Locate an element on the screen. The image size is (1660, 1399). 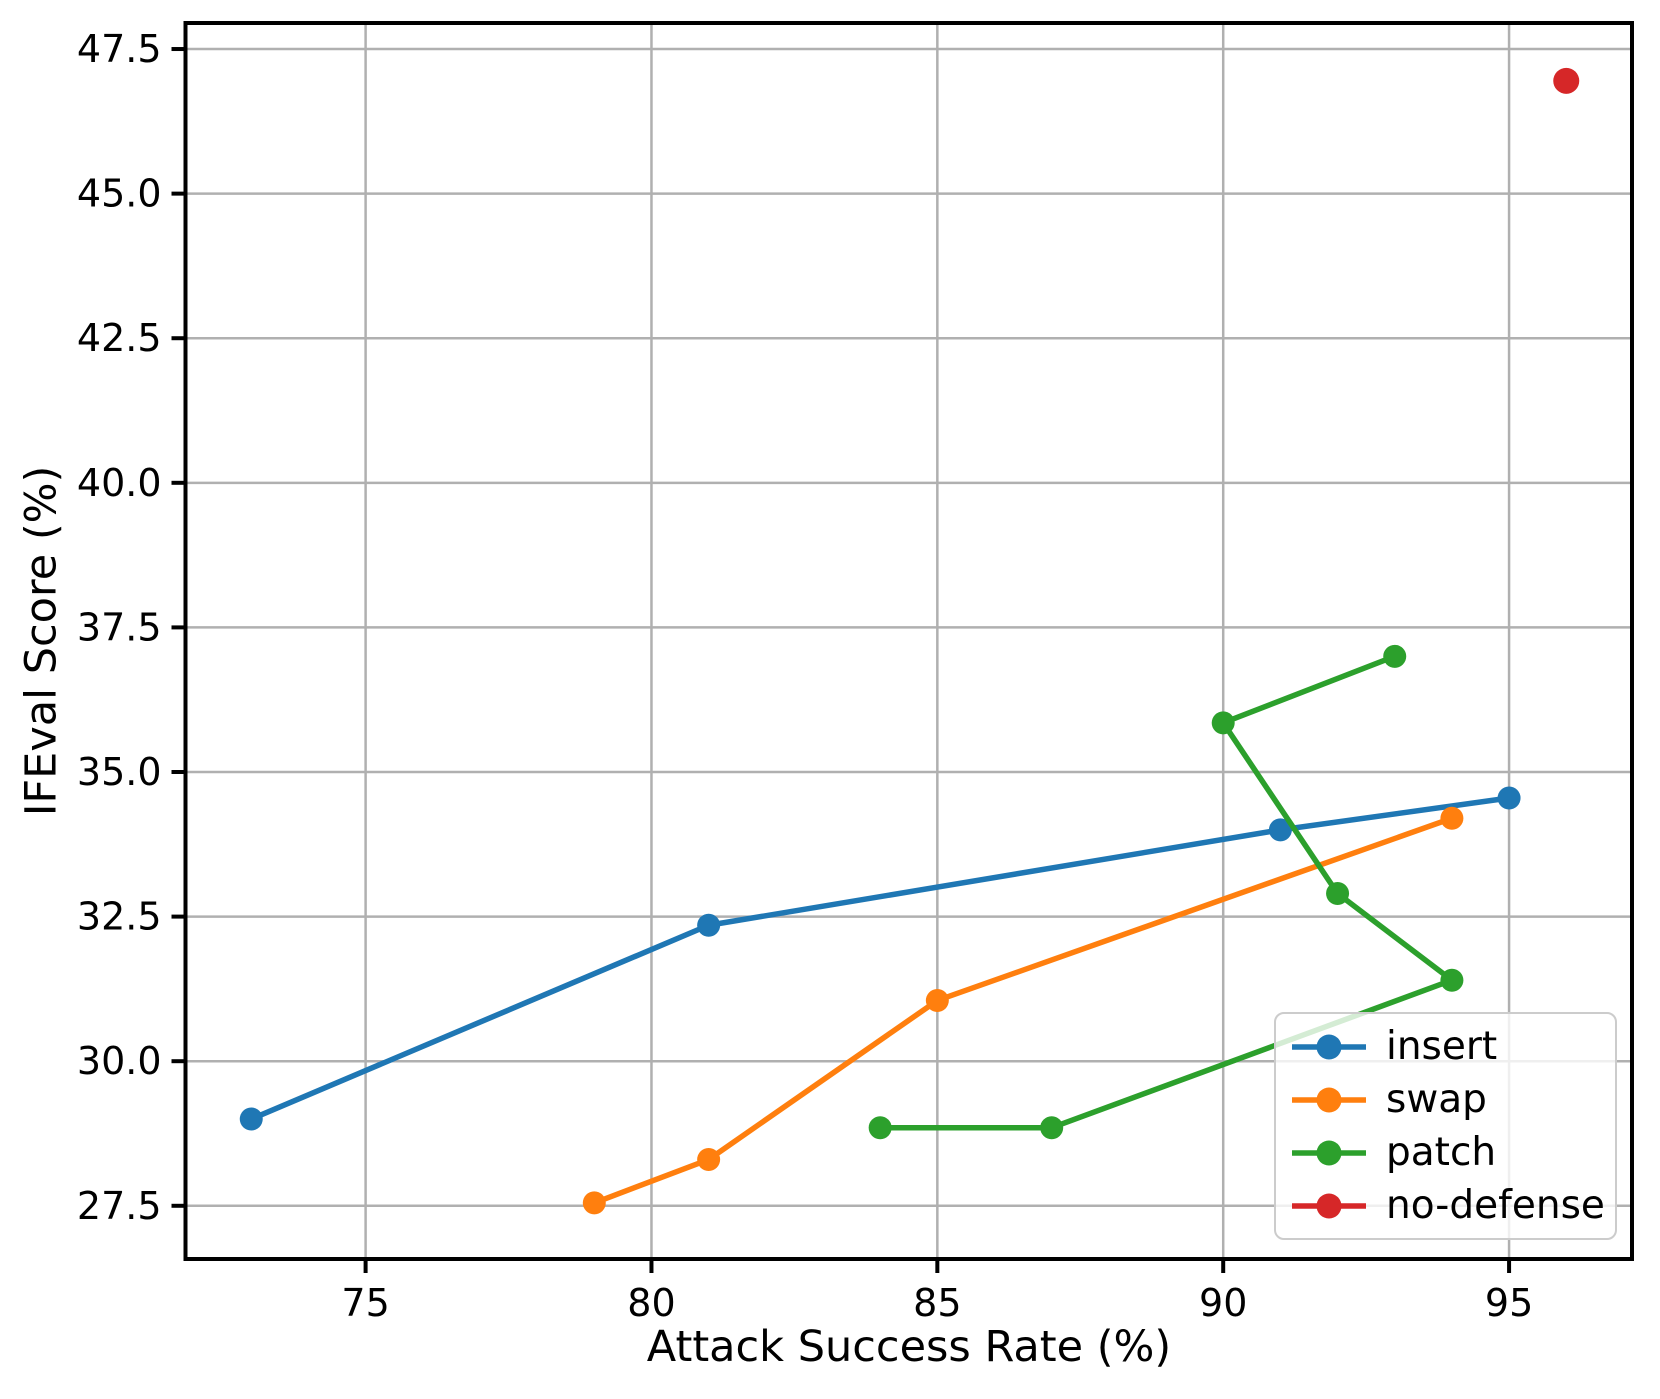
y-axis-label: IFEval Score (%) is located at coordinates (41, 641).